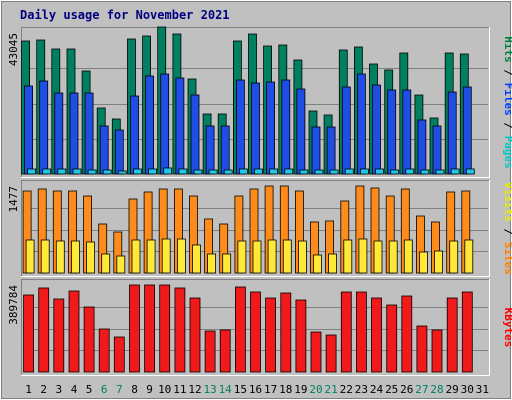  Describe the element at coordinates (119, 389) in the screenshot. I see `x-tick-label: 7` at that location.